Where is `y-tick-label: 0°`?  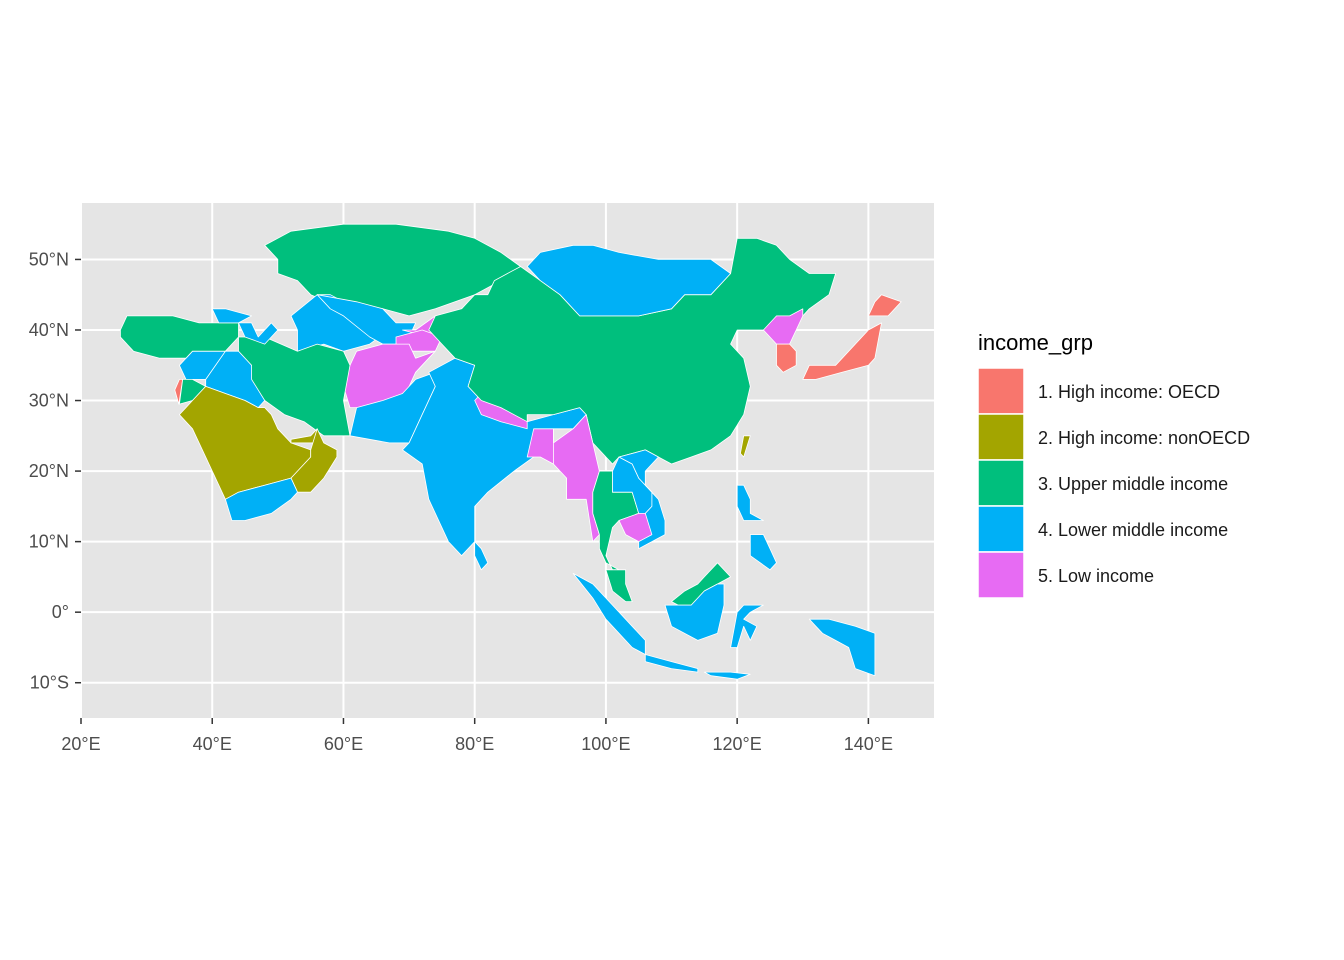
y-tick-label: 0° is located at coordinates (60, 612).